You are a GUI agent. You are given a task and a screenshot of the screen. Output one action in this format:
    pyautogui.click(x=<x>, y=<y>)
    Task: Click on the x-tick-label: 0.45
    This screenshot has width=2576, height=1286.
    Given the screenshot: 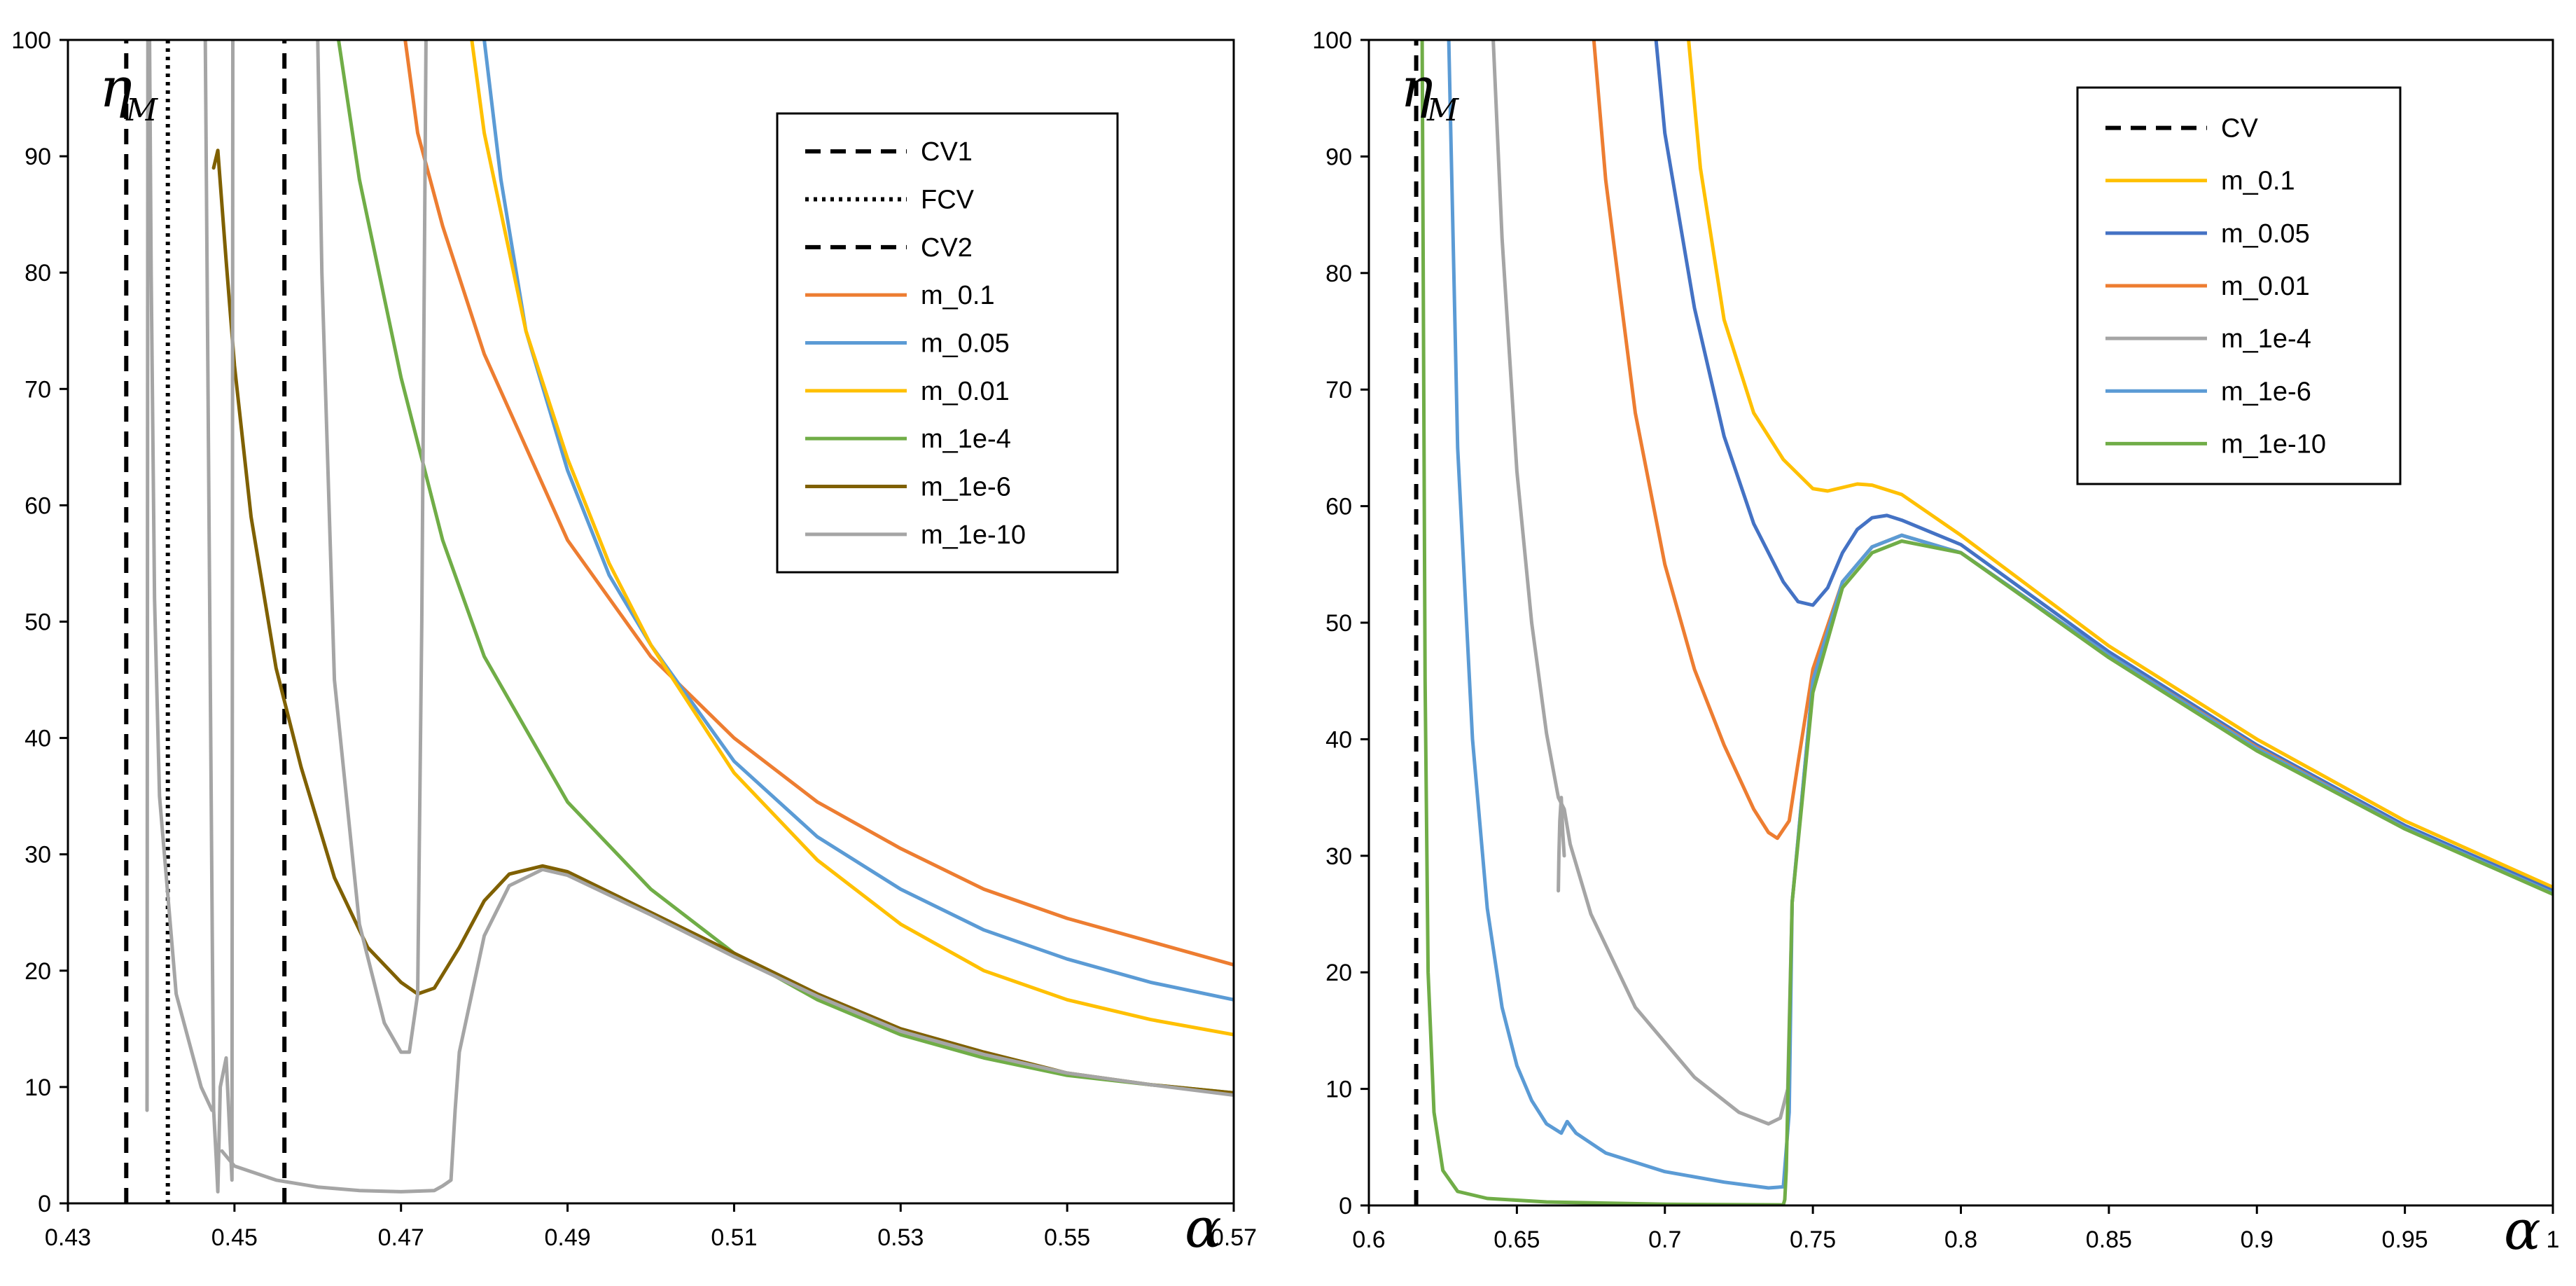 What is the action you would take?
    pyautogui.click(x=234, y=1238)
    